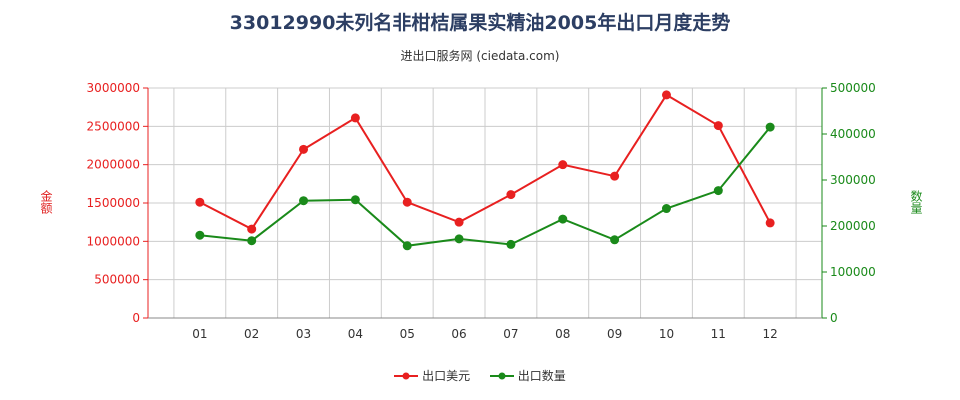 This screenshot has width=960, height=400. What do you see at coordinates (113, 126) in the screenshot?
I see `y-left-tick-label: 2500000` at bounding box center [113, 126].